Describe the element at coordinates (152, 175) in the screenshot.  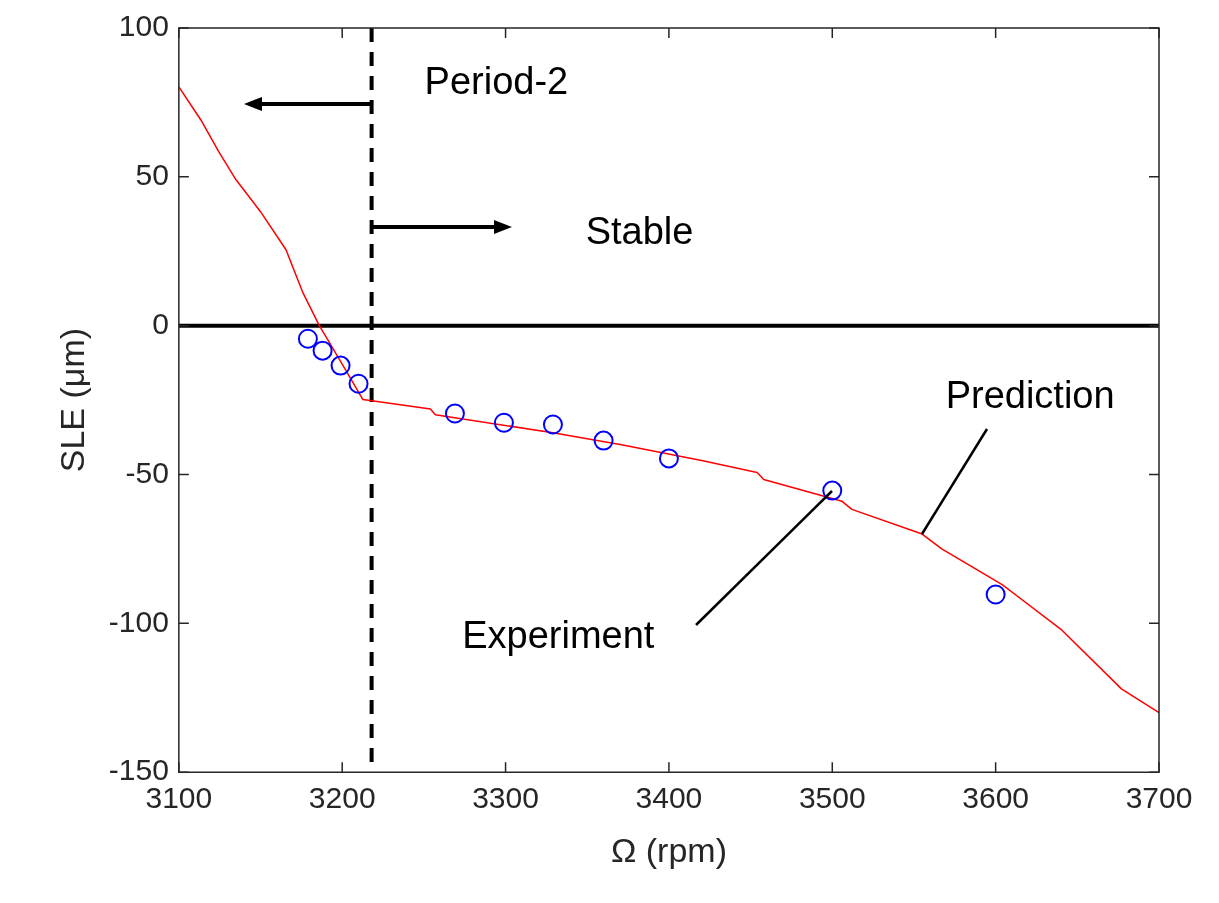
I see `y-tick-label: 50` at that location.